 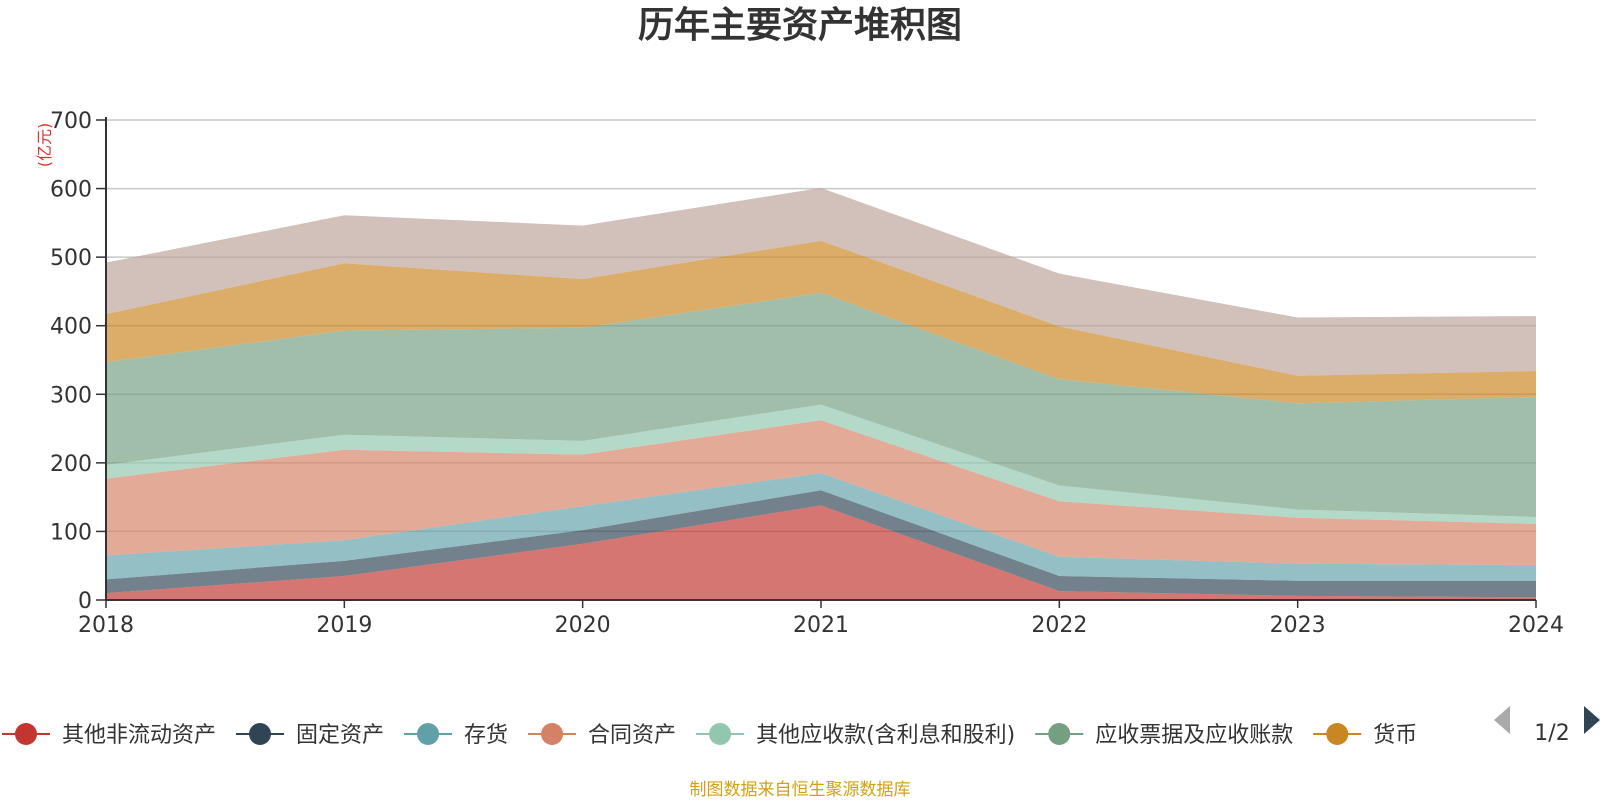 What do you see at coordinates (800, 790) in the screenshot?
I see `source-note: 制图数据来自恒生聚源数据库` at bounding box center [800, 790].